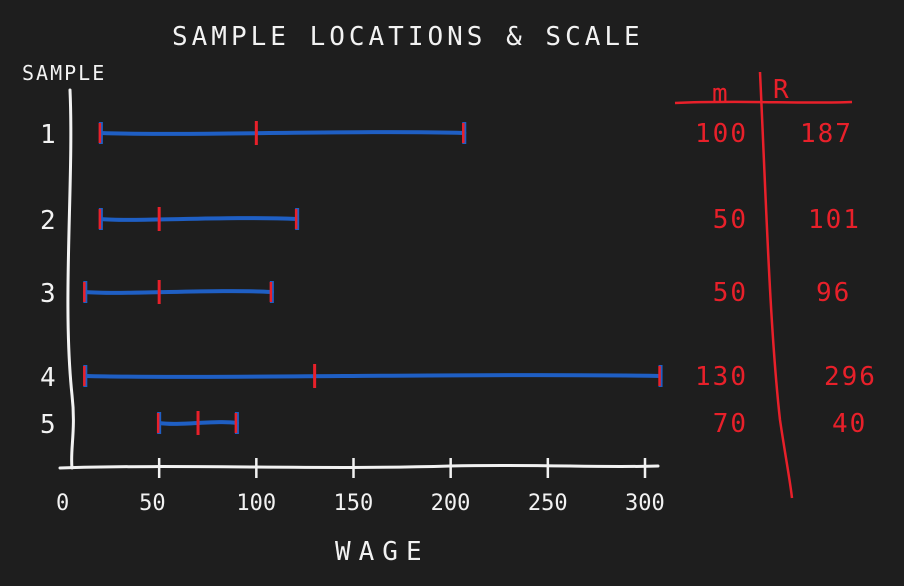  Describe the element at coordinates (64, 73) in the screenshot. I see `y-axis-label: SAMPLE` at that location.